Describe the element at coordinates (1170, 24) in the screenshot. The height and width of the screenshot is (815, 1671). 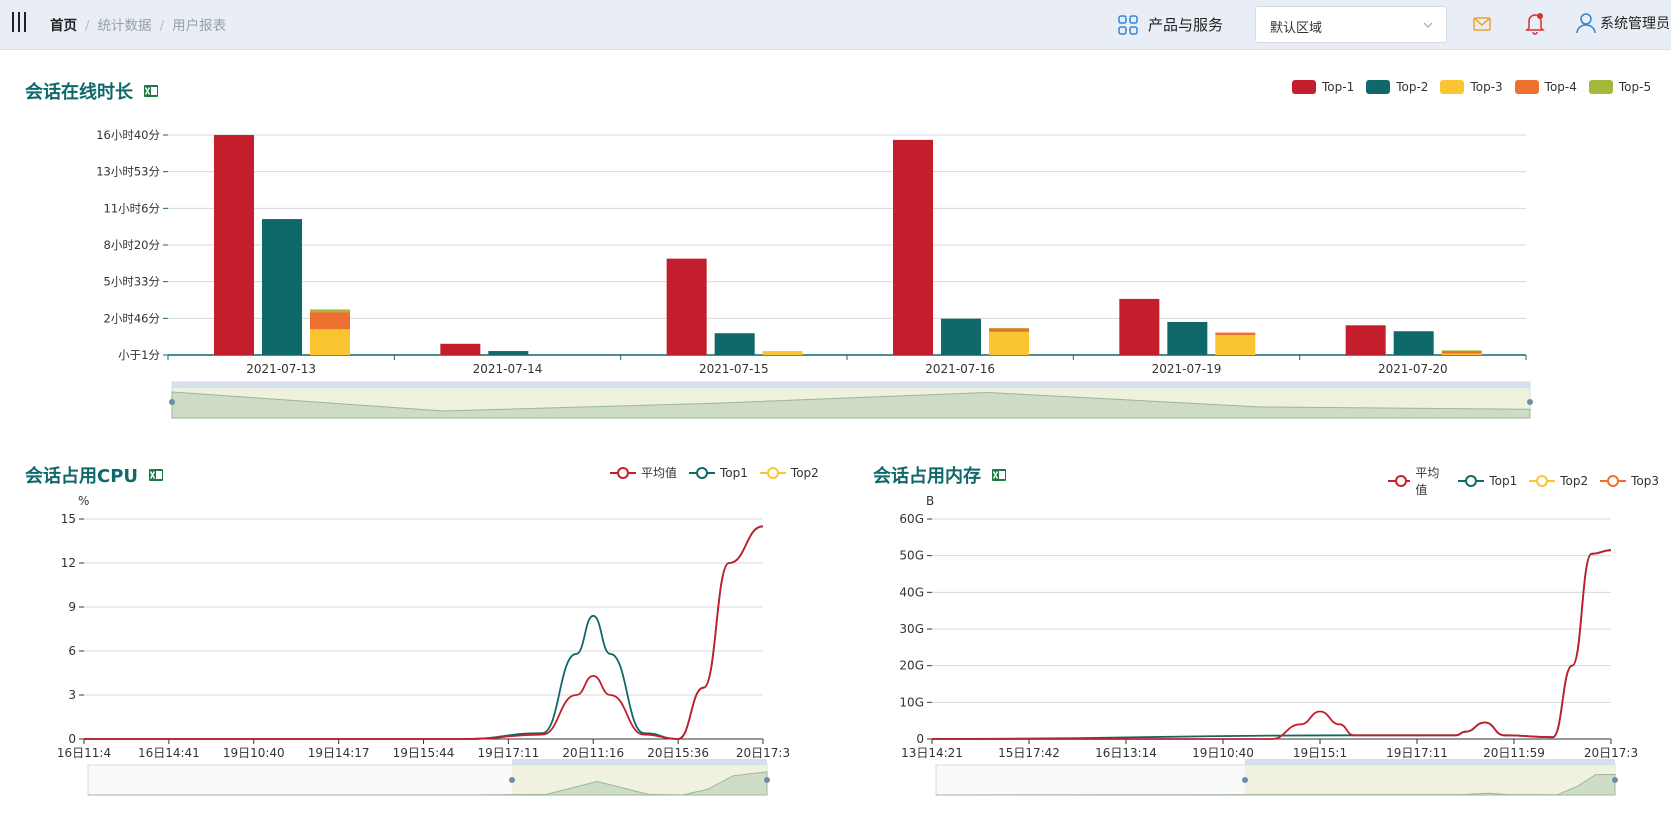
I see `products-services-button: 产品与服务` at that location.